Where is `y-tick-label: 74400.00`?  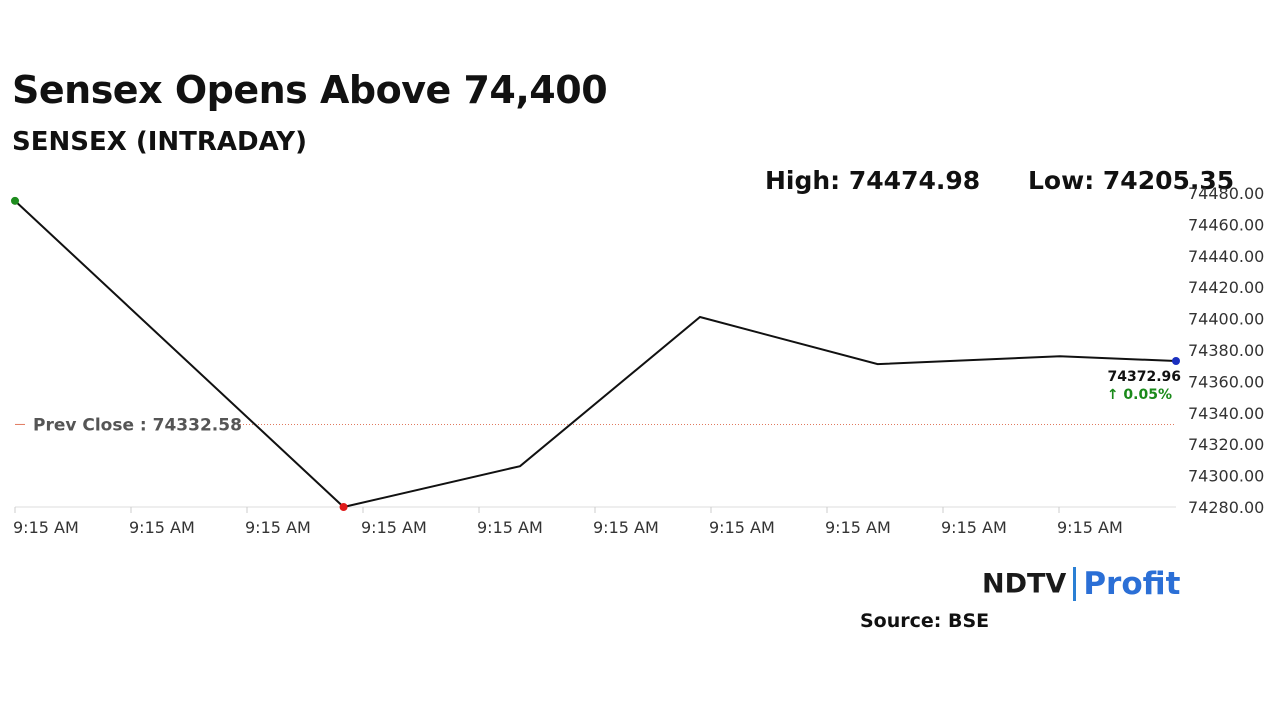
y-tick-label: 74400.00 is located at coordinates (1226, 319).